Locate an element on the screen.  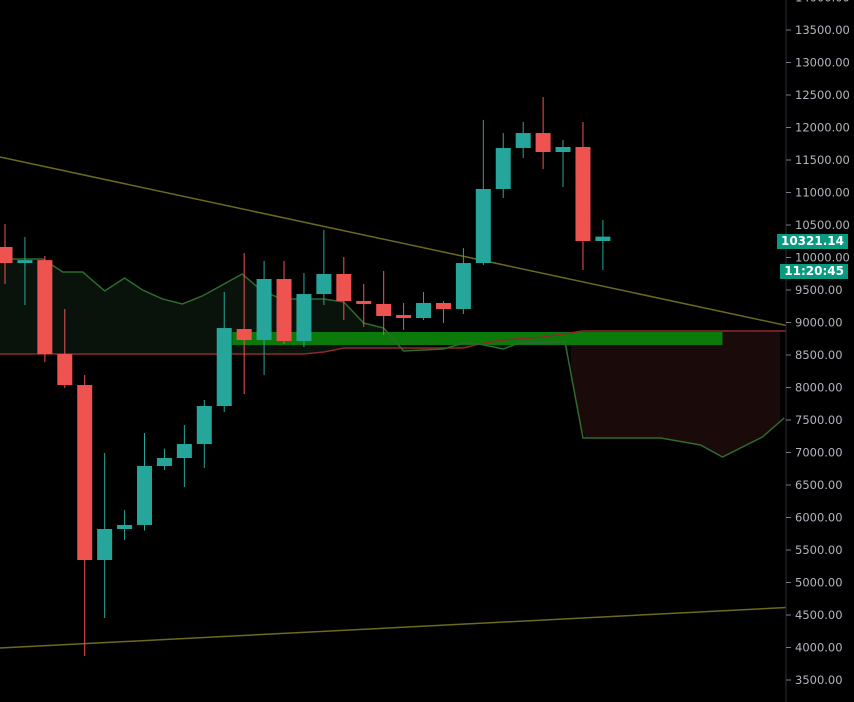
price-tick-label: 4500.00 is located at coordinates (819, 615).